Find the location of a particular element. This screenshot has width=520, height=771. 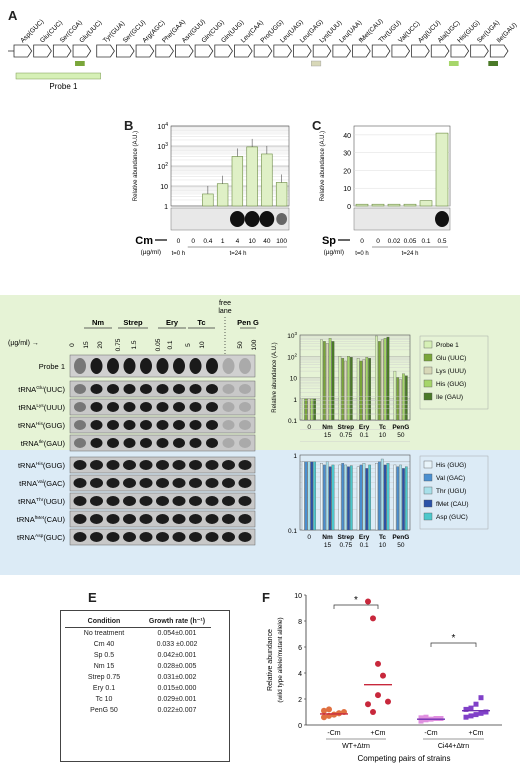

table-row: Nm 15 0.028±0.005 is located at coordinates (138, 666).